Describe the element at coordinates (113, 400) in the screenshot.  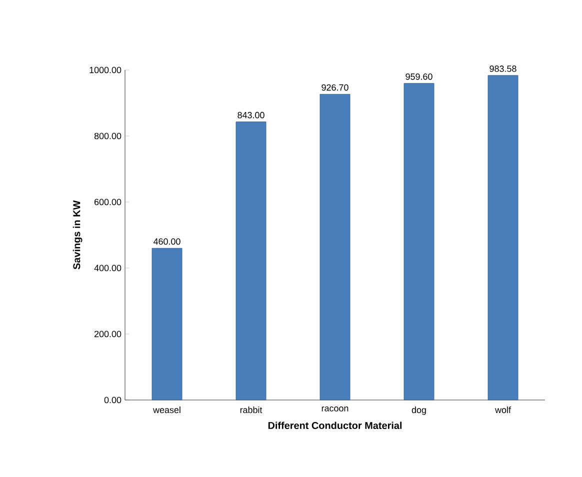
I see `y-tick-label: 0.00` at that location.